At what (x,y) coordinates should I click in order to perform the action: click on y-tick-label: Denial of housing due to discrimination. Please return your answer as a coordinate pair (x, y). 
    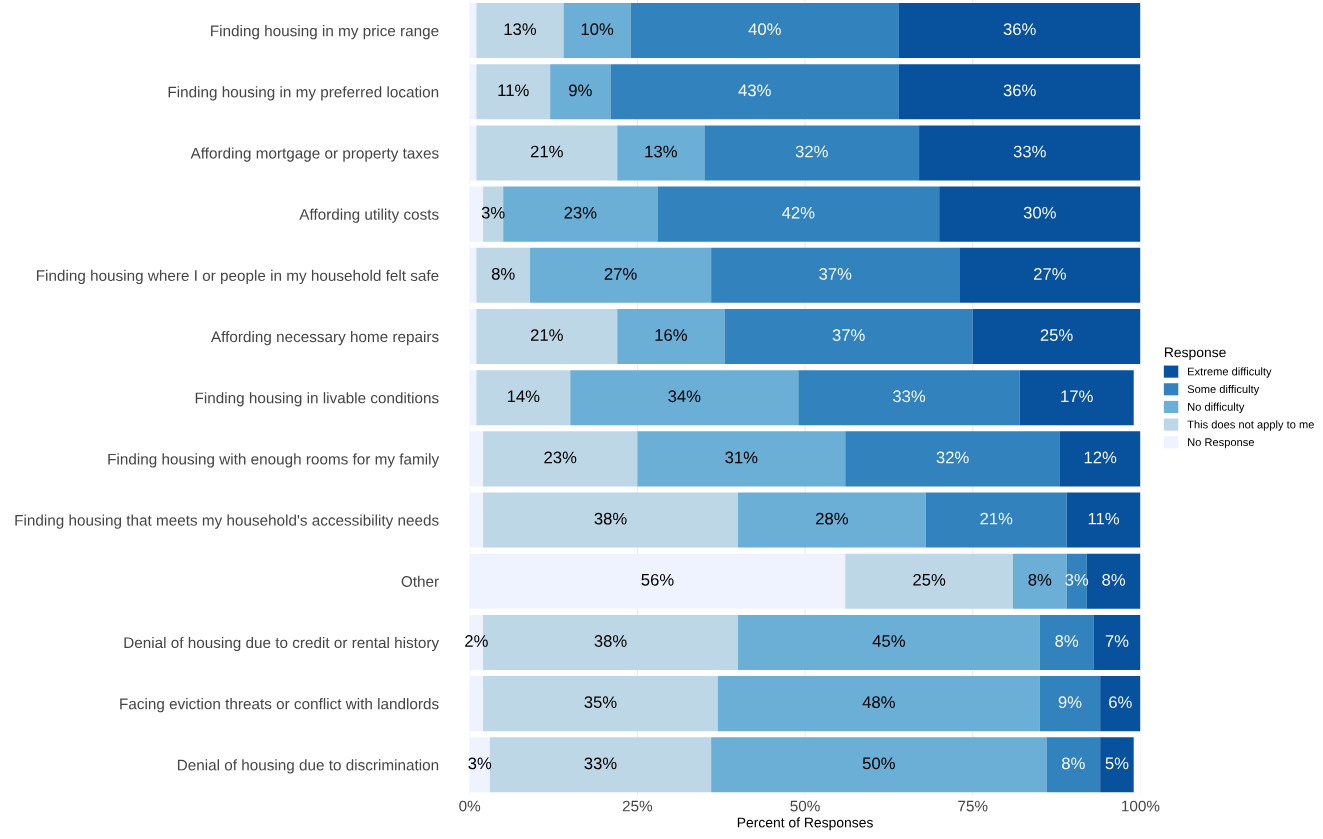
    Looking at the image, I should click on (308, 766).